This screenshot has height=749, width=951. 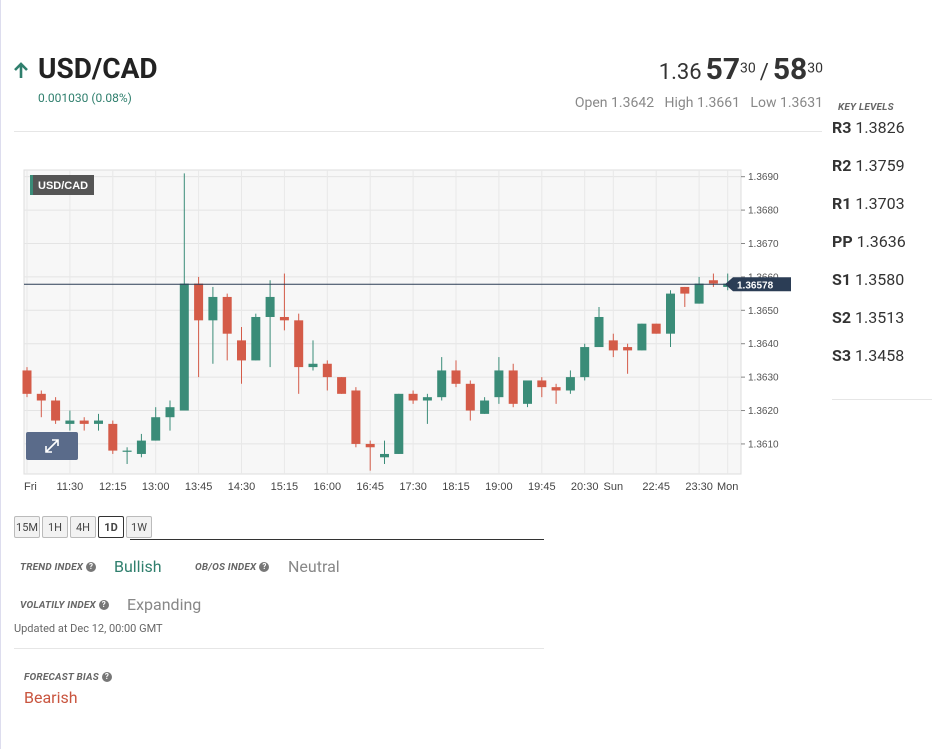 I want to click on level-value: 1.3636, so click(x=881, y=241).